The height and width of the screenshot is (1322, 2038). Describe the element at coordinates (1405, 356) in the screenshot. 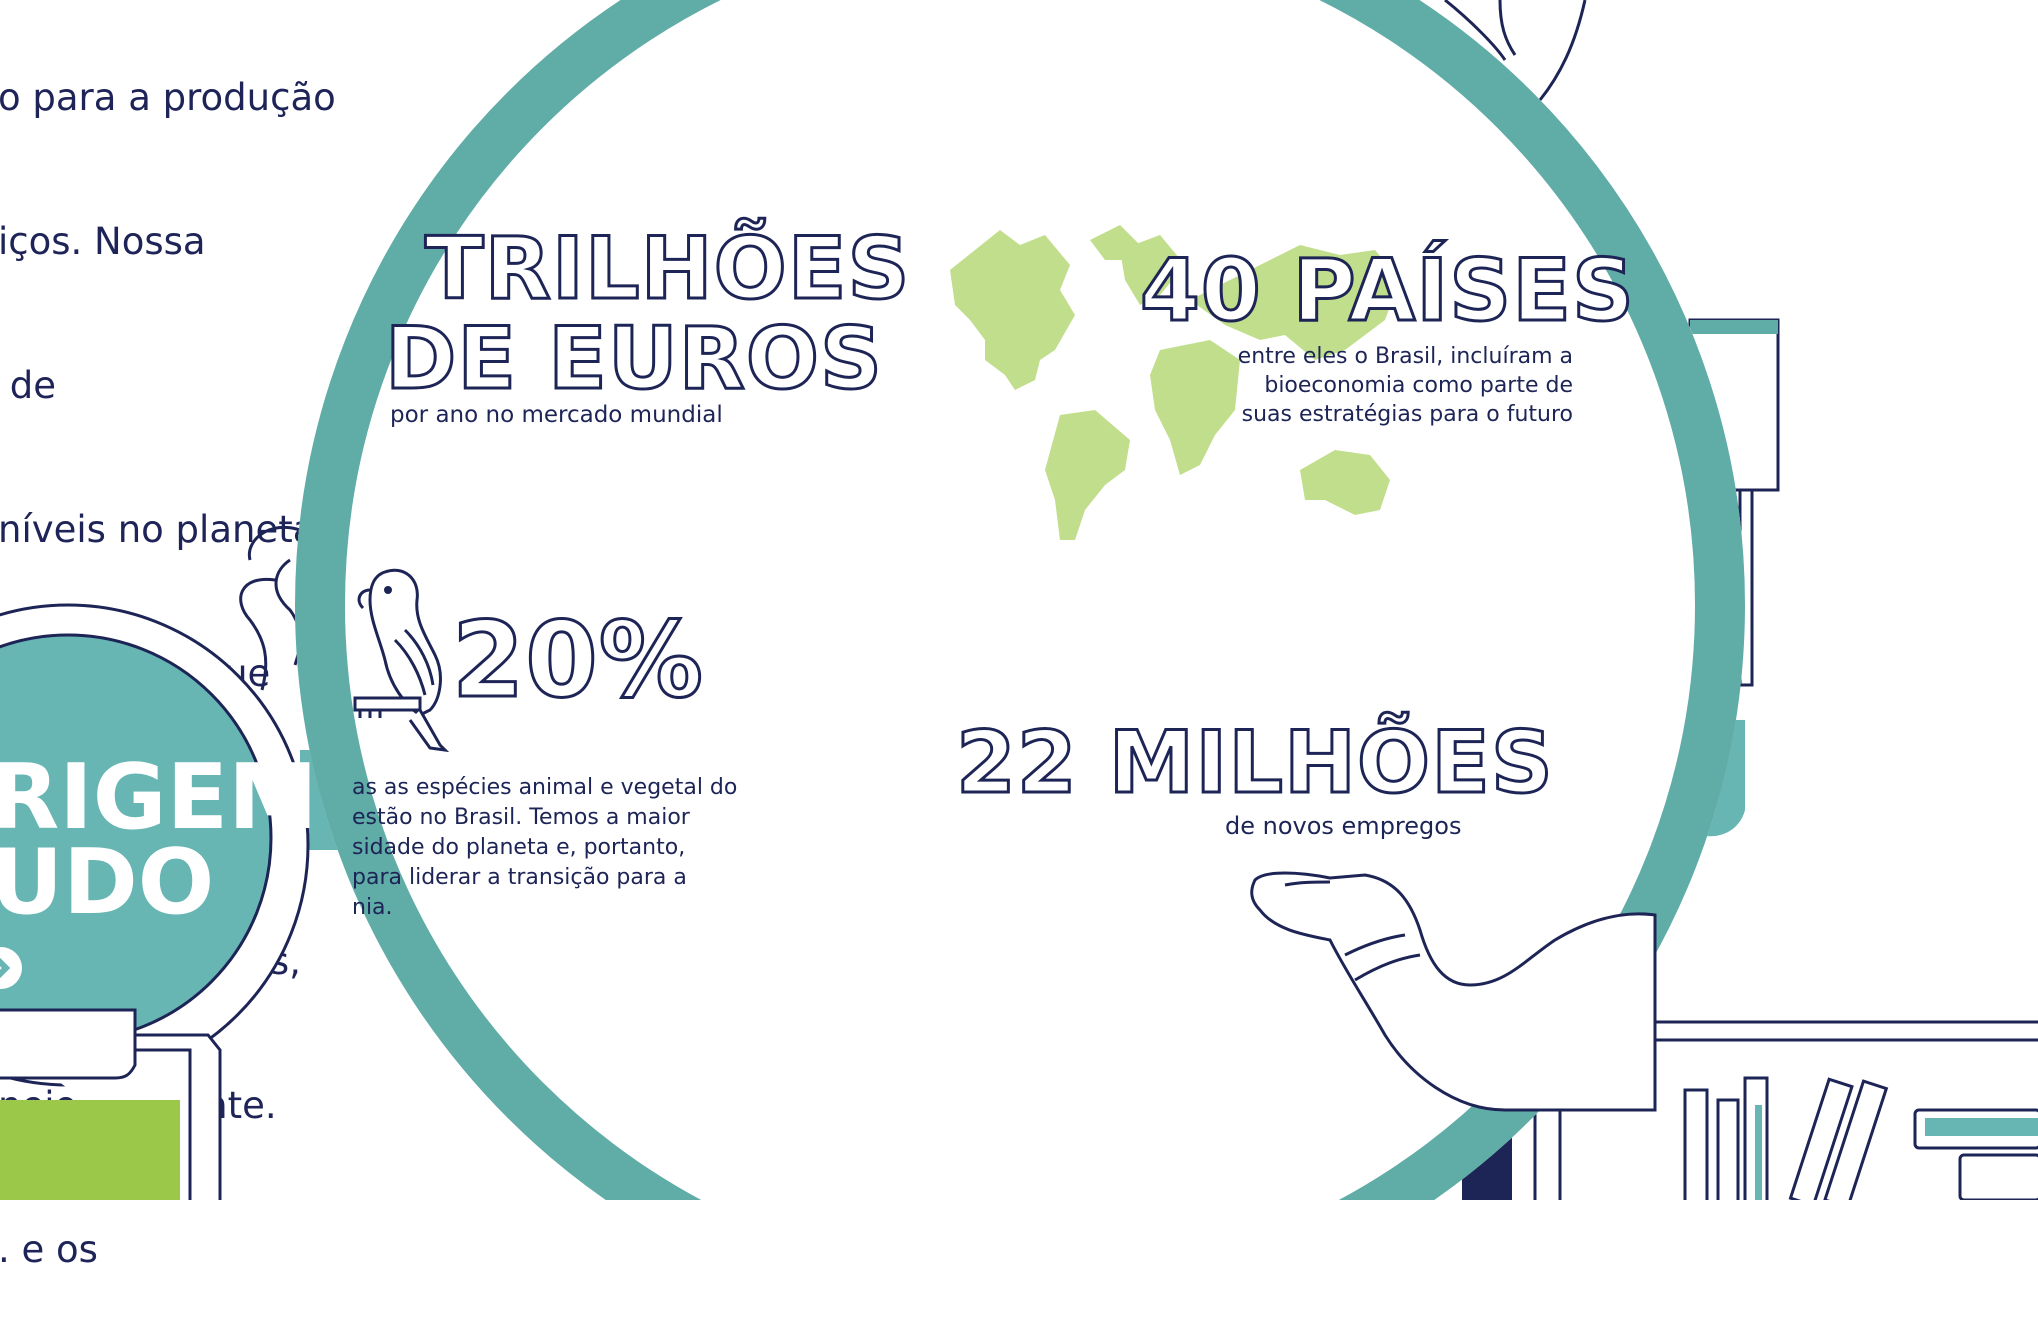

I see `caption-line: entre eles o Brasil, incluíram a` at that location.